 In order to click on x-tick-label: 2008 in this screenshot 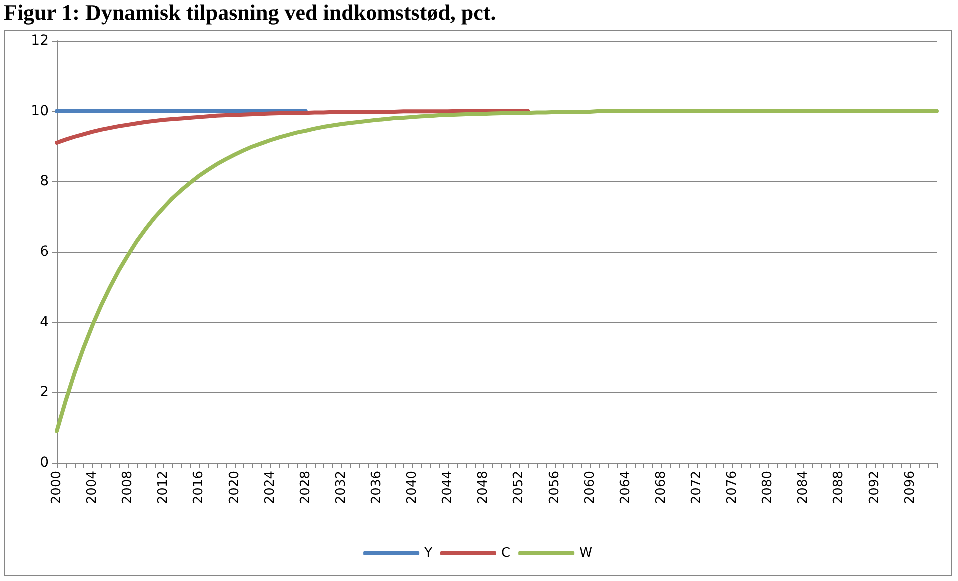, I will do `click(128, 487)`.